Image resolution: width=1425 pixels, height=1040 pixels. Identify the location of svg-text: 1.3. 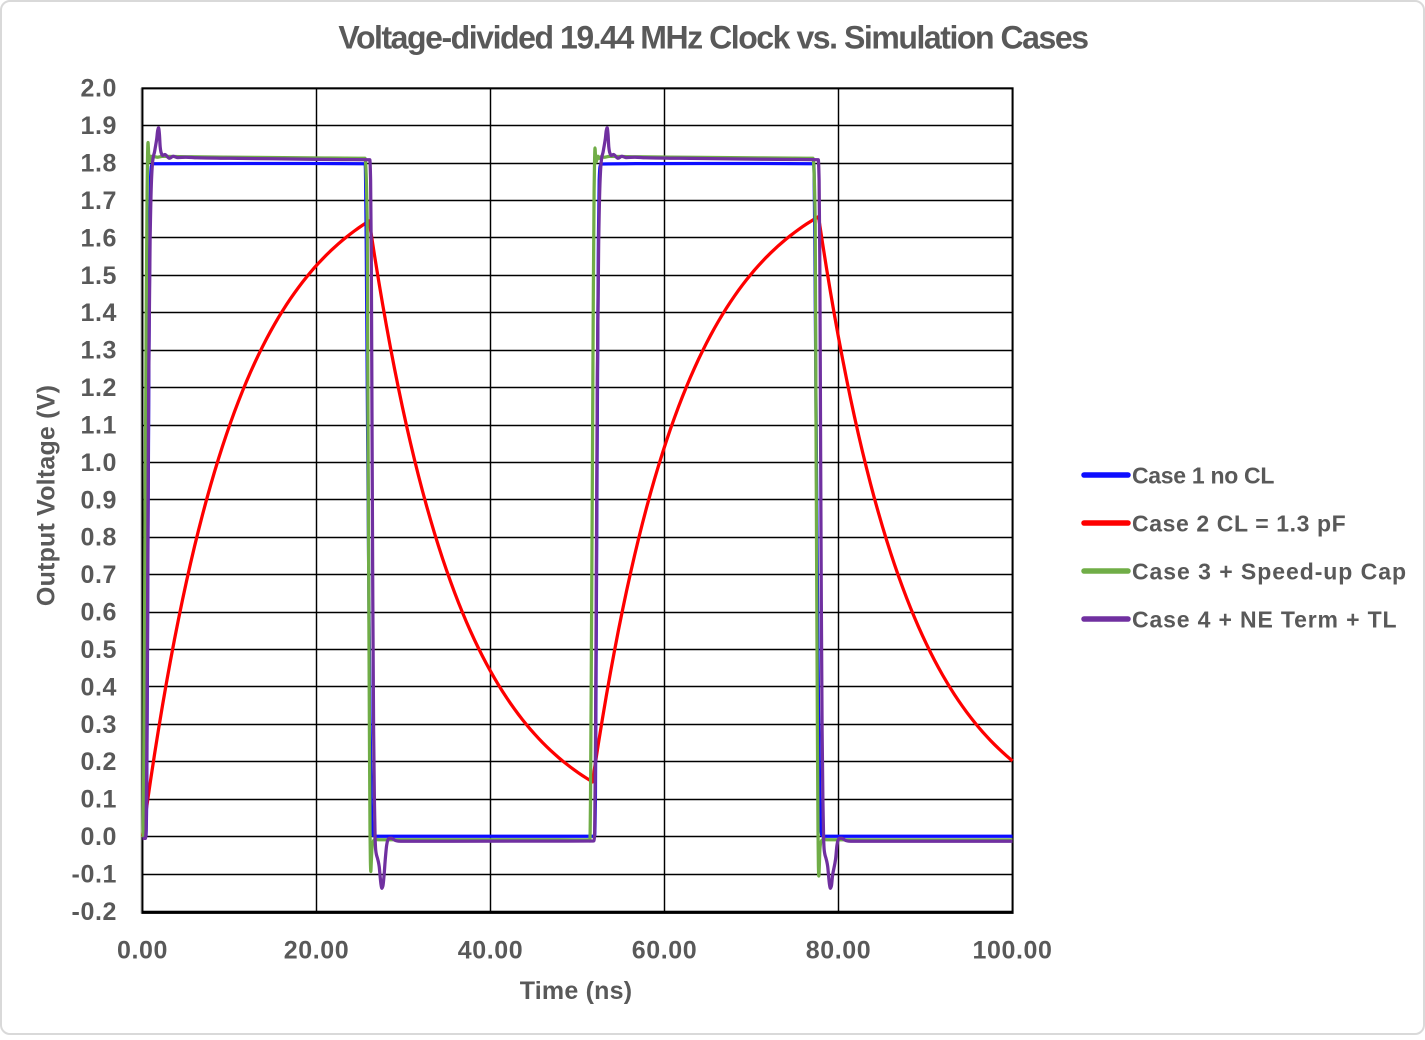
(98, 351).